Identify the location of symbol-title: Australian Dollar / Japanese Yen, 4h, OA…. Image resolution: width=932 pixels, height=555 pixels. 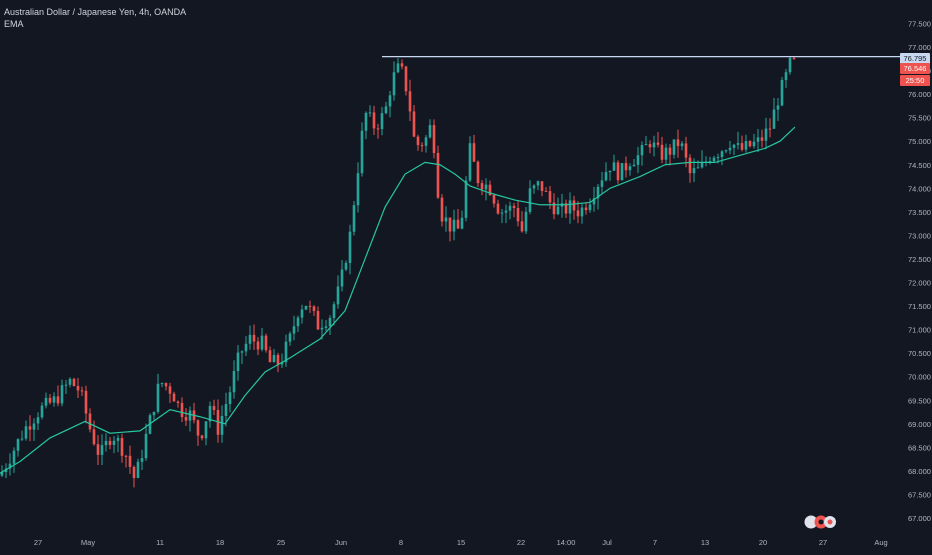
(95, 12).